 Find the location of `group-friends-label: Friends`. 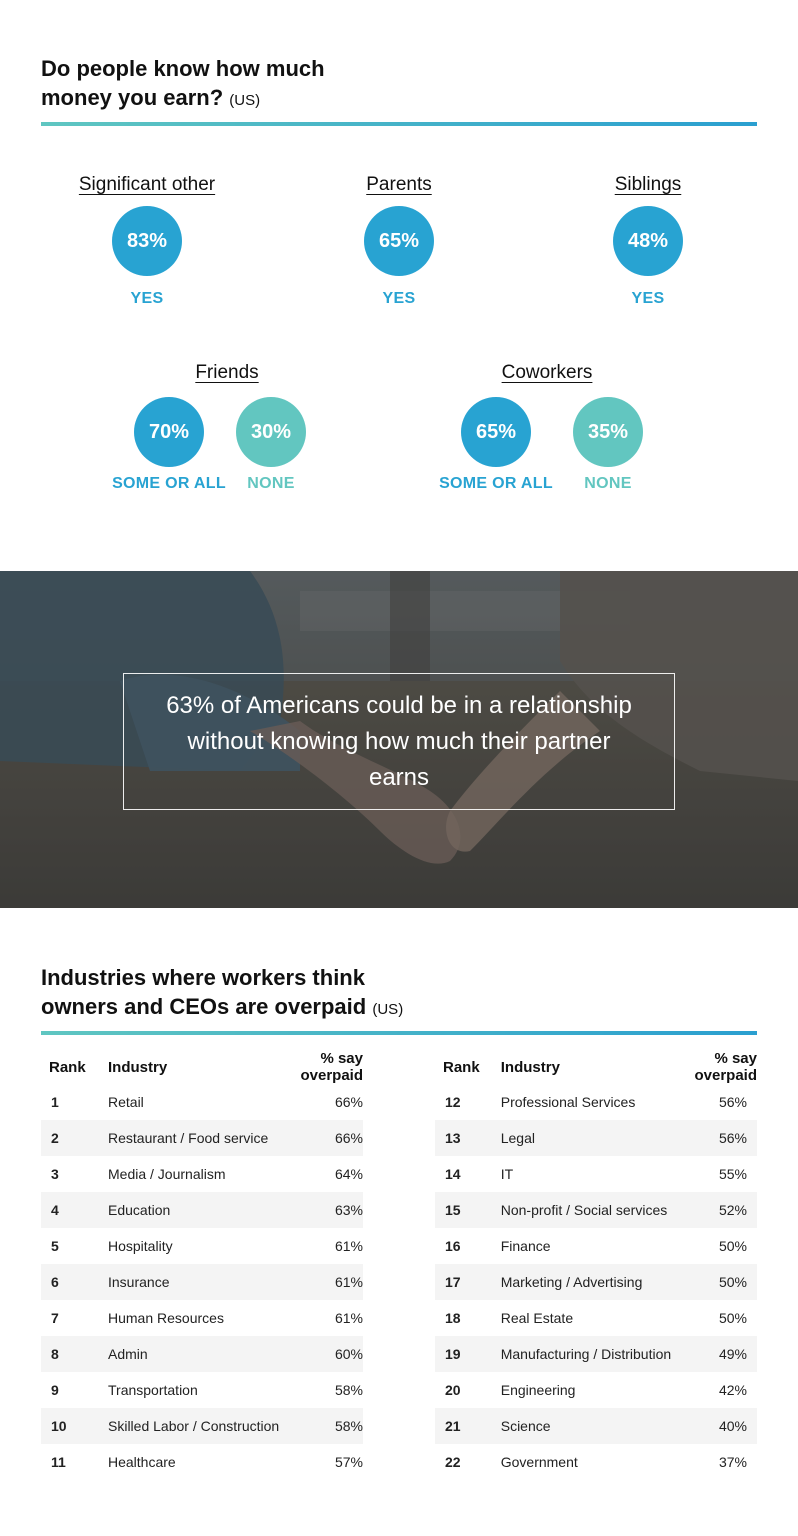

group-friends-label: Friends is located at coordinates (227, 373).